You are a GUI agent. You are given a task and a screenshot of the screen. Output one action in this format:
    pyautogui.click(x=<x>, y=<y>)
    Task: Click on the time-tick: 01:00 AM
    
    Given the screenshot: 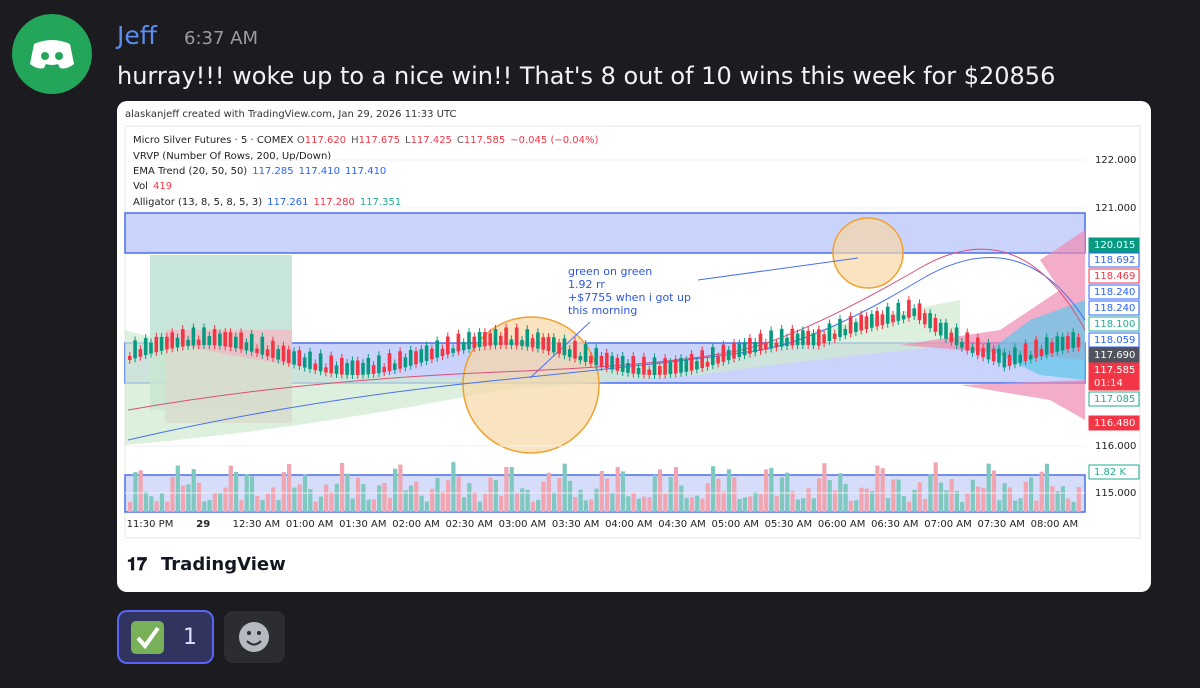 What is the action you would take?
    pyautogui.click(x=309, y=524)
    